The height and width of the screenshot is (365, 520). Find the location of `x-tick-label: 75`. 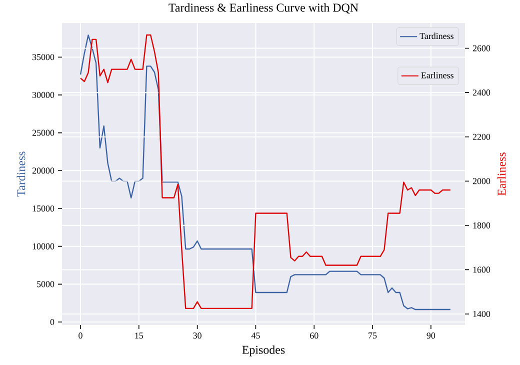

x-tick-label: 75 is located at coordinates (372, 335).